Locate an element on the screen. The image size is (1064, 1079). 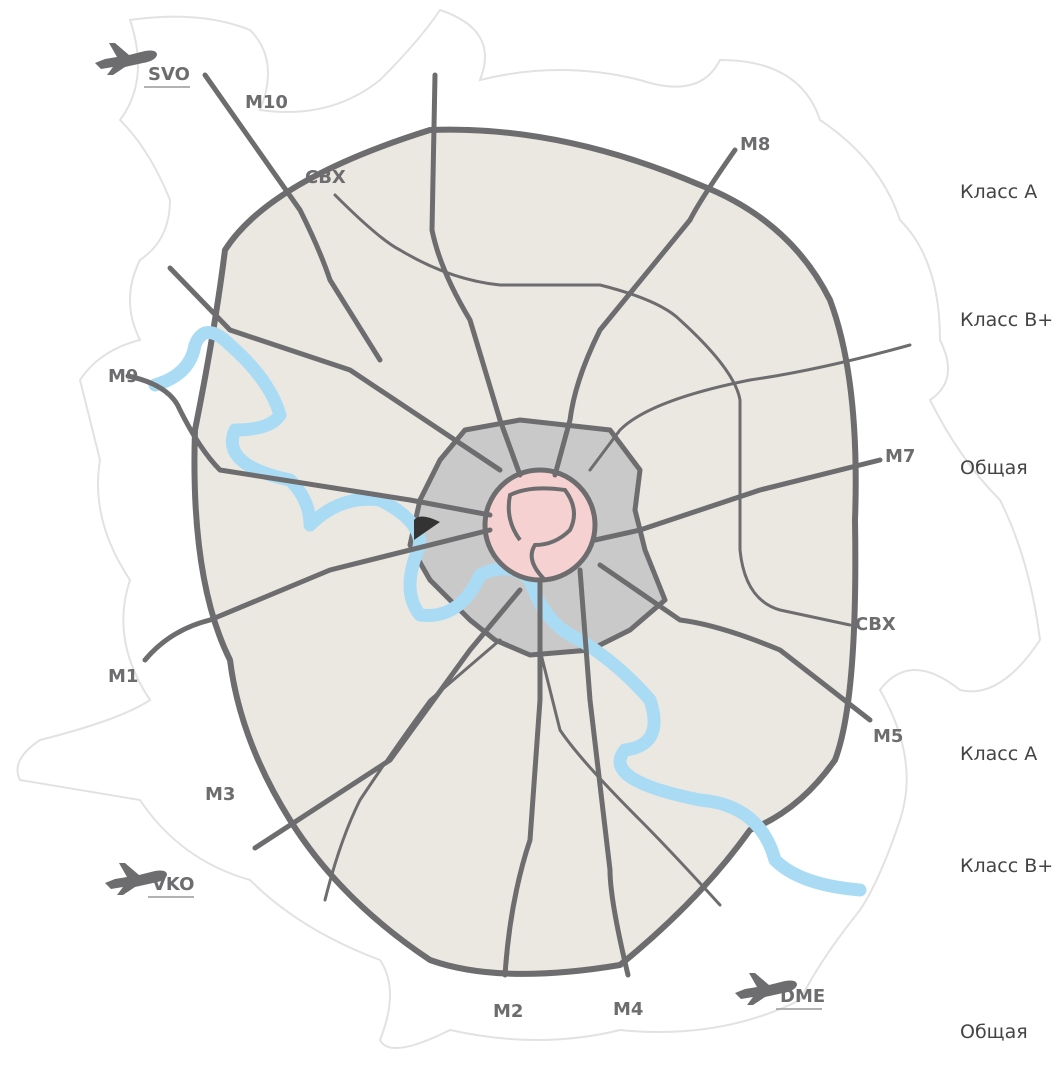
road-label: M2 is located at coordinates (508, 1011).